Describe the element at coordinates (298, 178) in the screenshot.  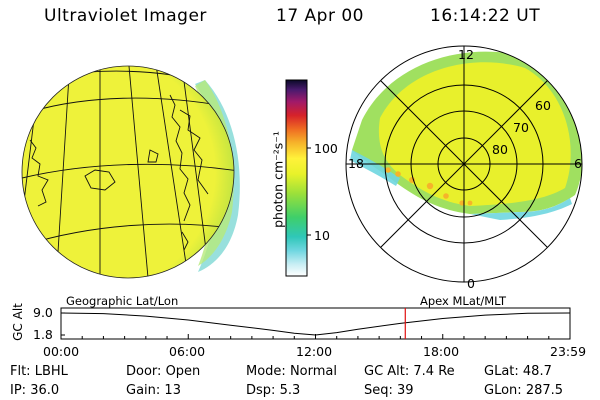
I see `colorbar` at that location.